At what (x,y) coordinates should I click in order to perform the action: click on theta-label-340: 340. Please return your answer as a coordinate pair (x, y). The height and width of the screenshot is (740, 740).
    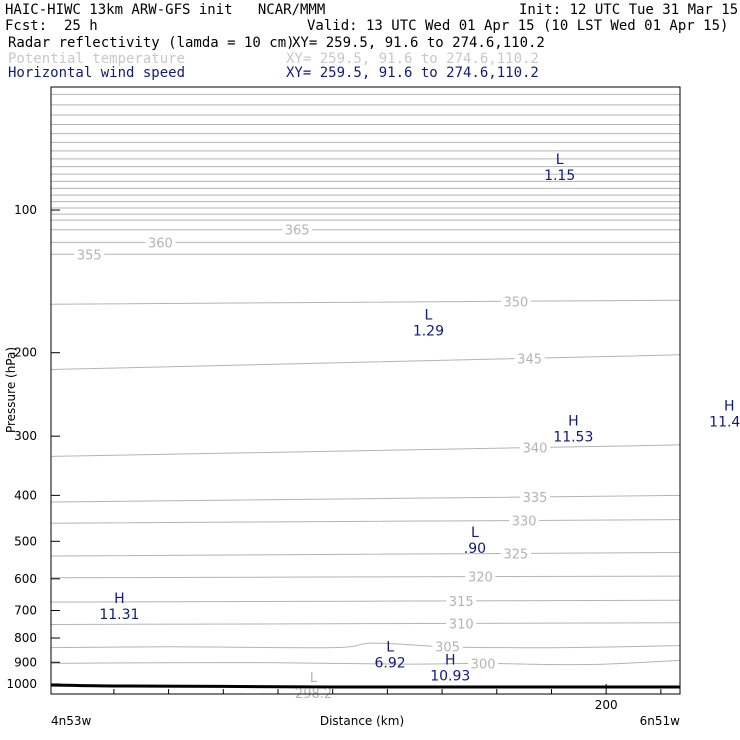
    Looking at the image, I should click on (535, 449).